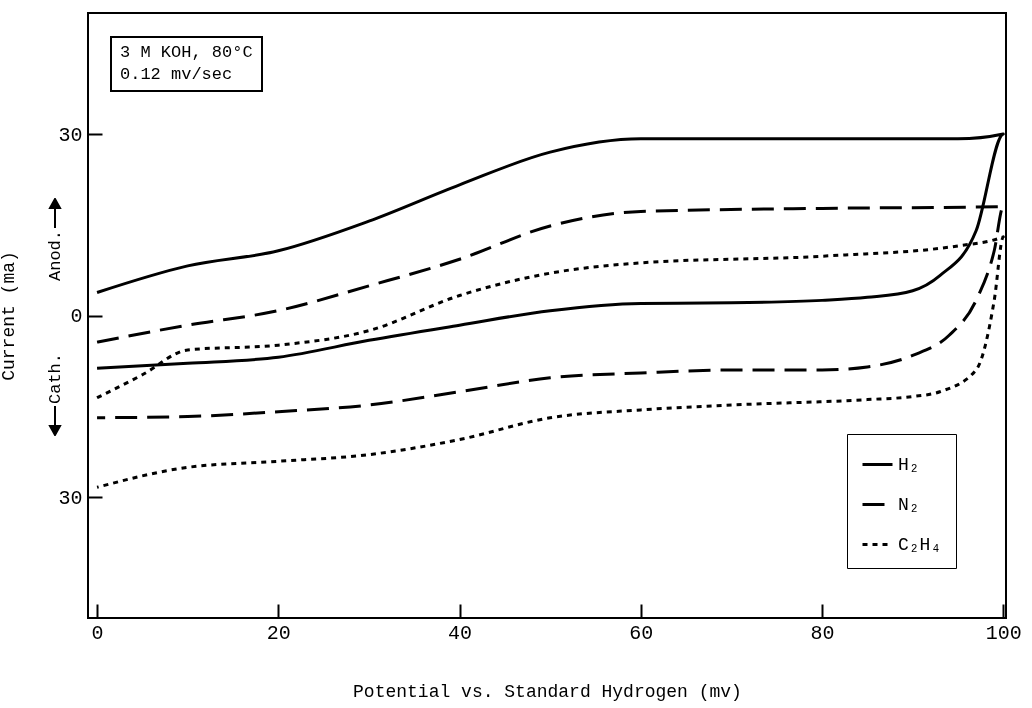  I want to click on text: Anod., so click(55, 255).